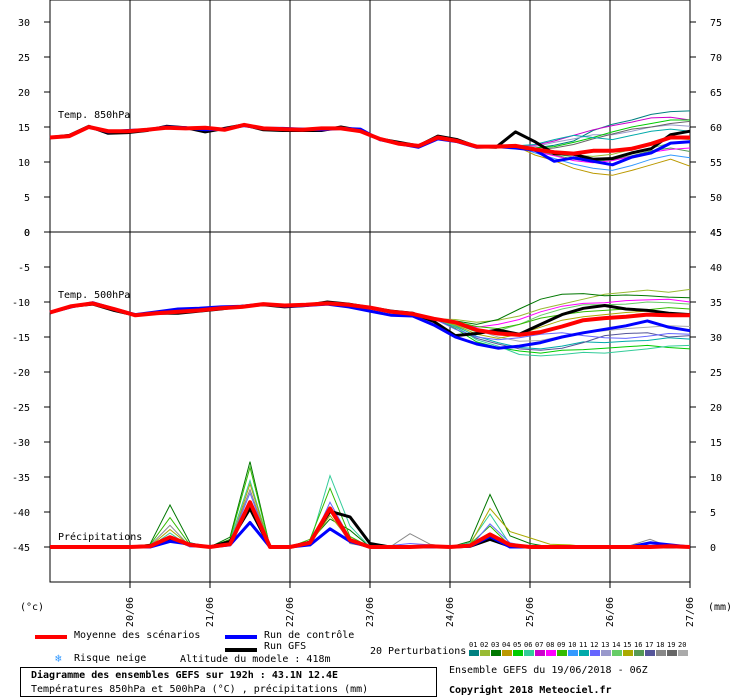 This screenshot has height=700, width=740. I want to click on perturbation-number: 06, so click(528, 645).